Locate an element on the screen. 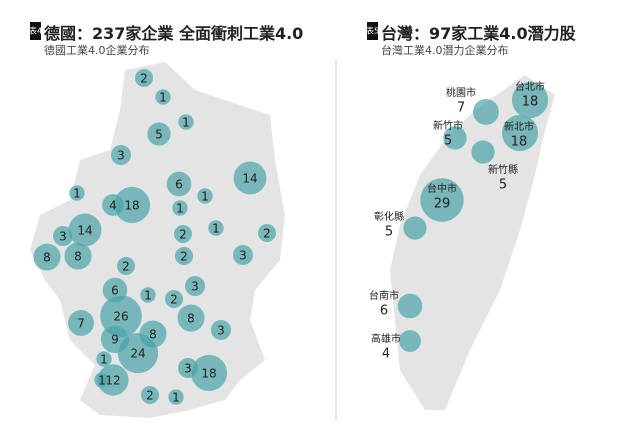 This screenshot has width=620, height=448. region-name: 新竹市 is located at coordinates (448, 125).